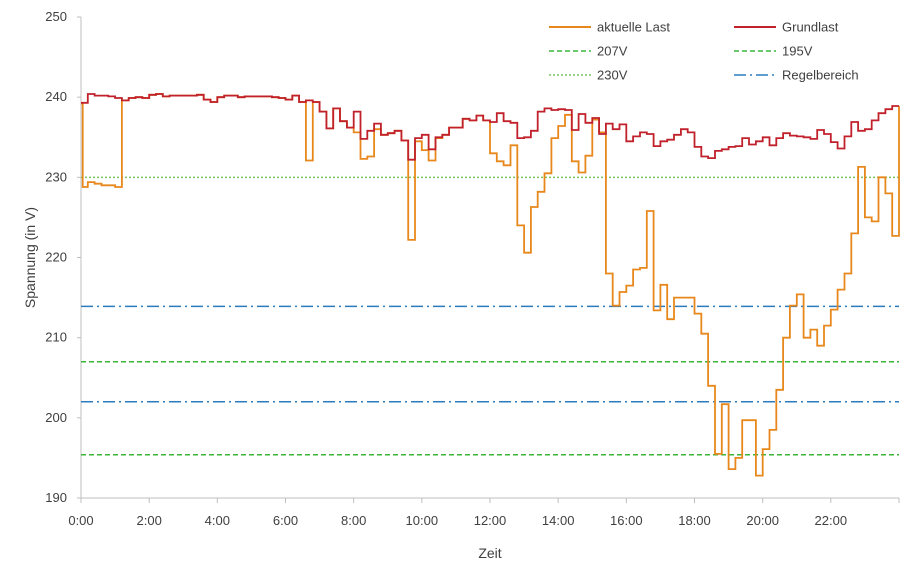 The image size is (910, 570). Describe the element at coordinates (831, 520) in the screenshot. I see `x-tick-label: 22:00` at that location.